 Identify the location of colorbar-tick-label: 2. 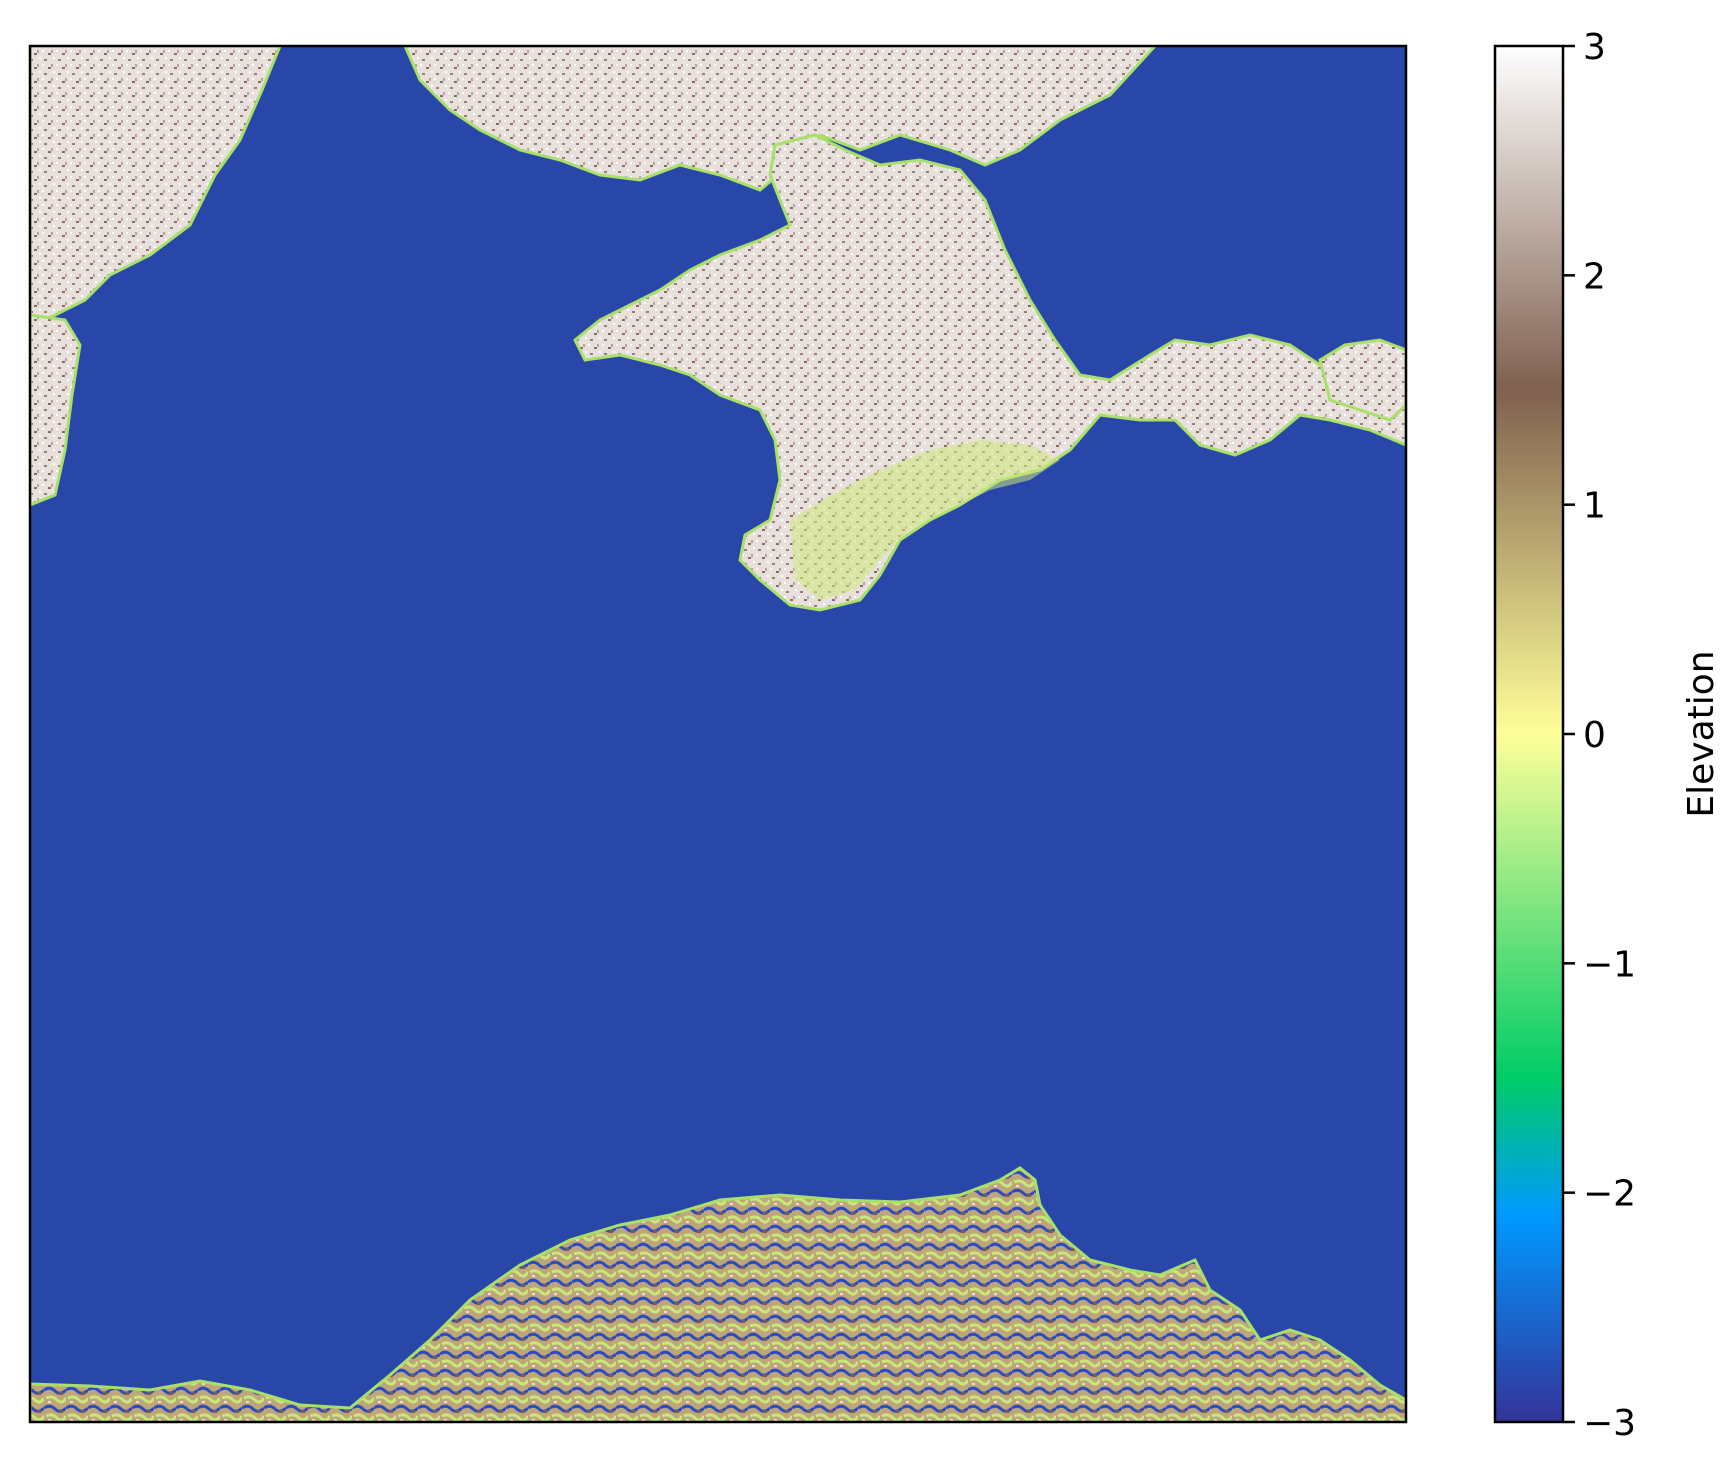
(1594, 276).